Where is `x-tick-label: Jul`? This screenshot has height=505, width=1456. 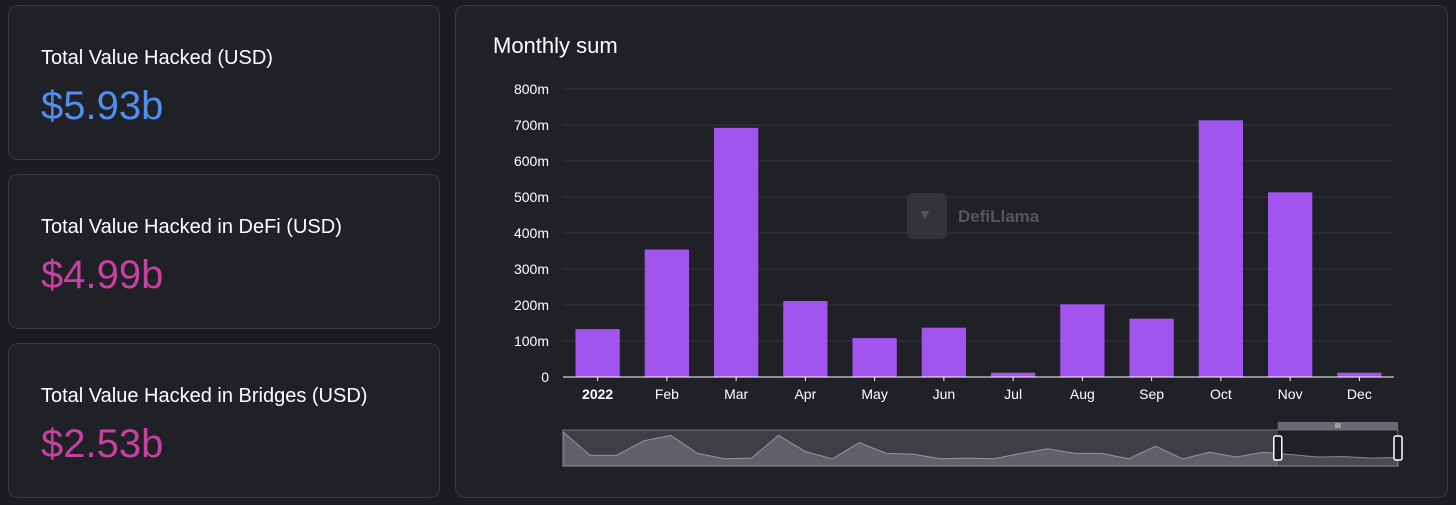
x-tick-label: Jul is located at coordinates (1013, 394).